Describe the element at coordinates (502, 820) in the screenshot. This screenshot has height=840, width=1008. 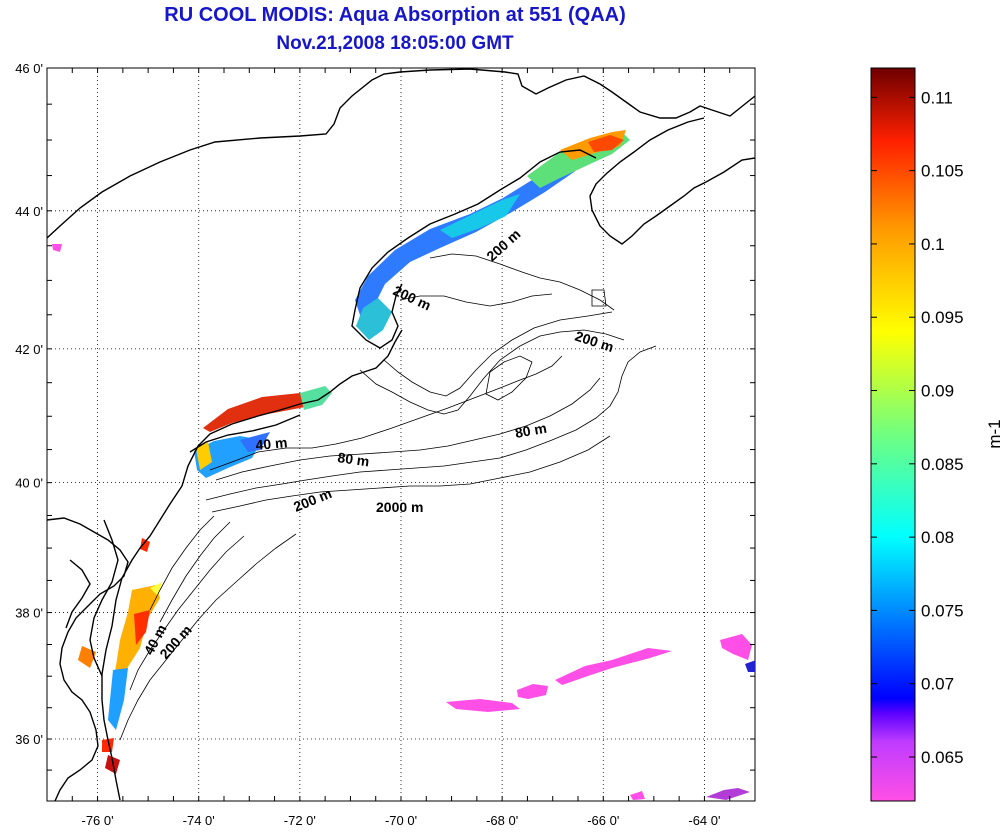
I see `lon-tick-label: -68 0'` at that location.